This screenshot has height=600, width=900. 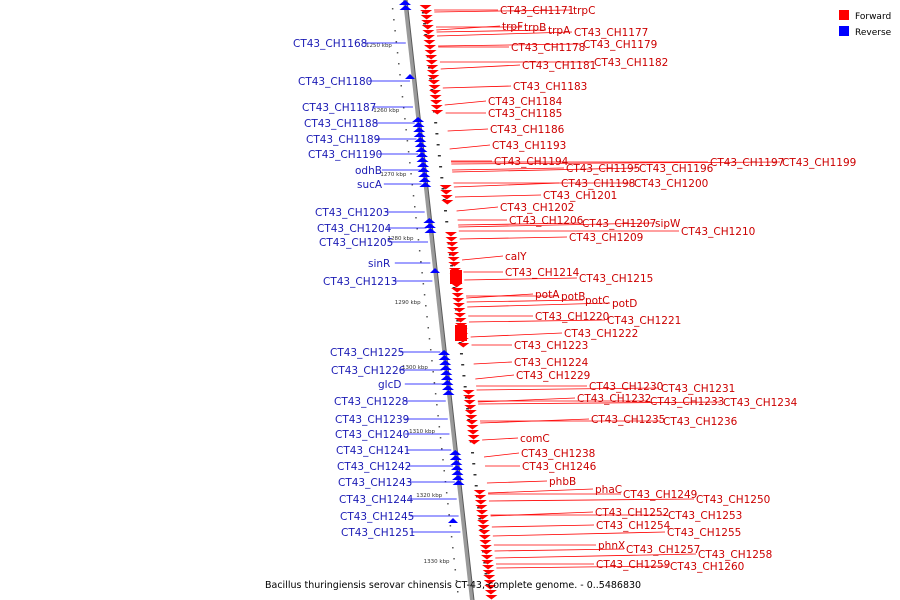 I want to click on forward-gene-label: CT43_CH1207, so click(x=619, y=224).